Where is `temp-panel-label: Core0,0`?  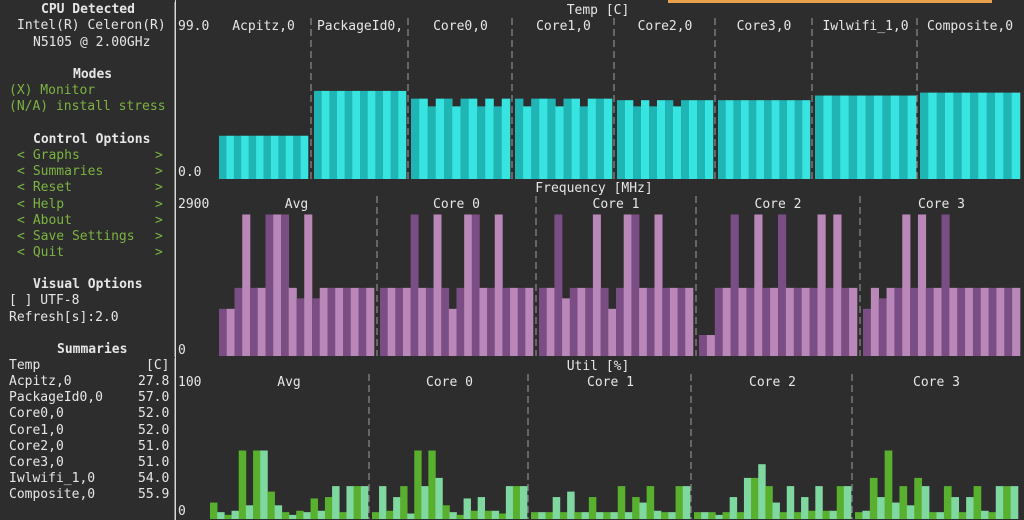
temp-panel-label: Core0,0 is located at coordinates (460, 26).